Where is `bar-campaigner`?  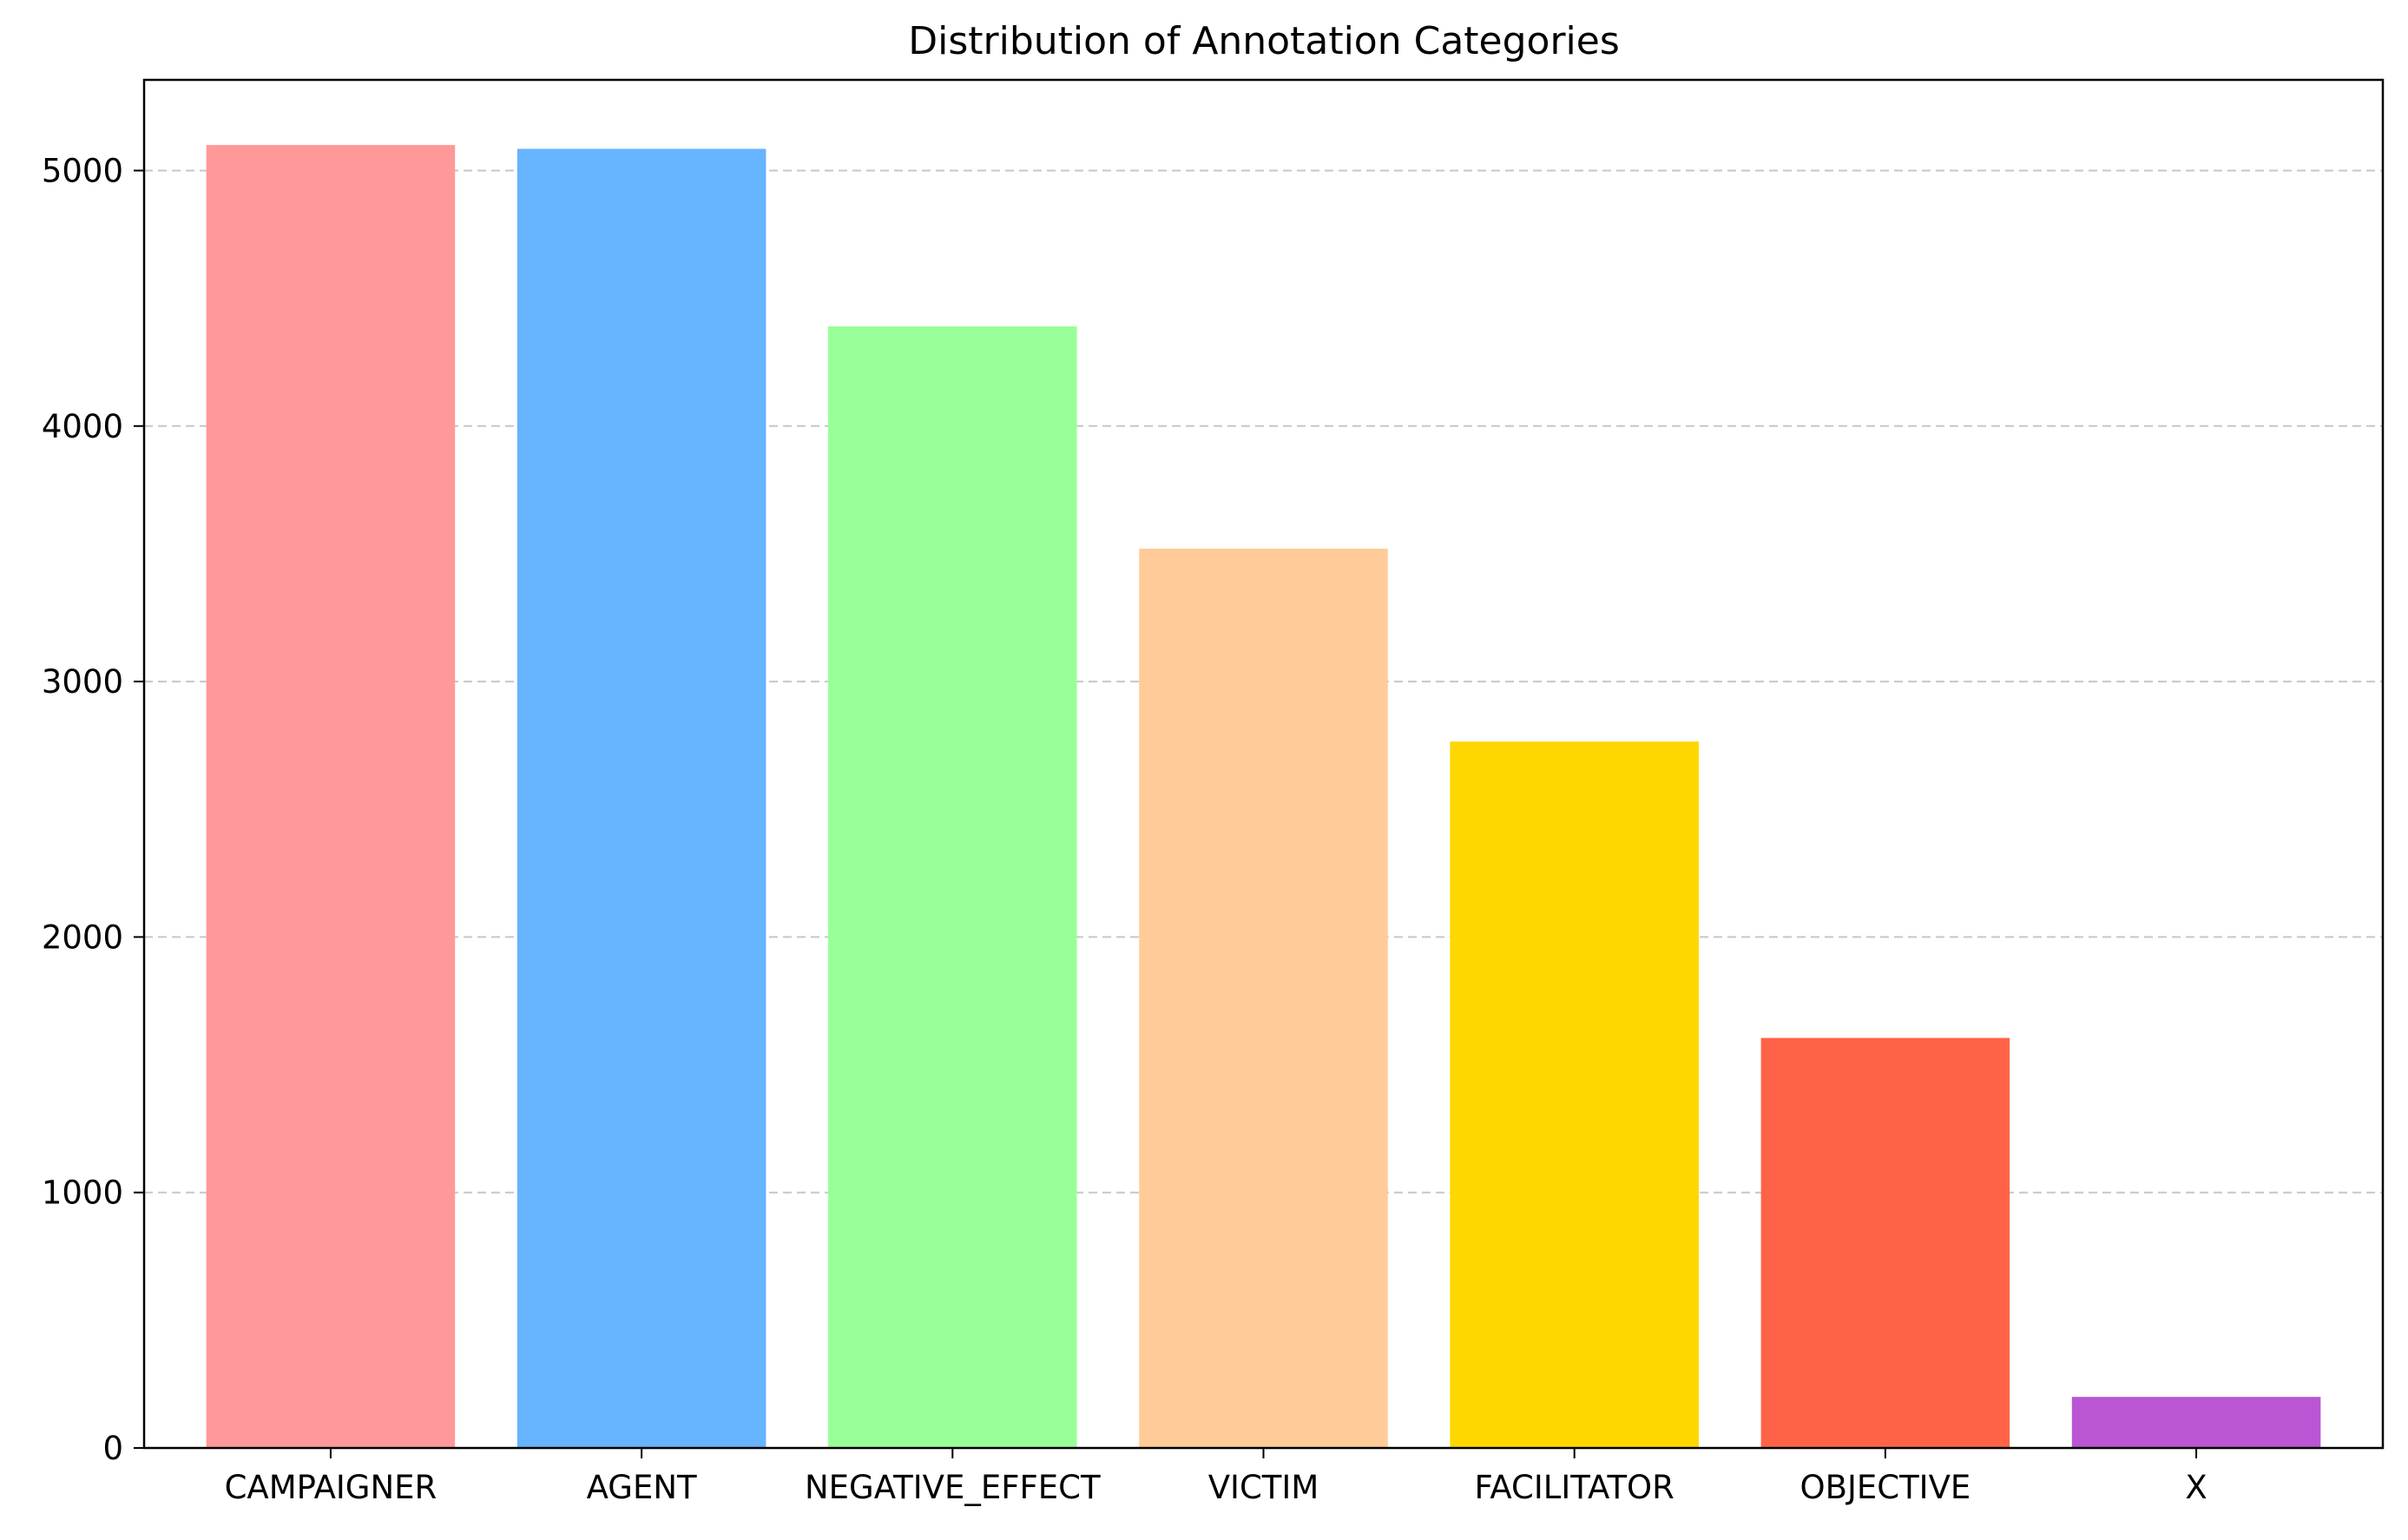 bar-campaigner is located at coordinates (331, 797).